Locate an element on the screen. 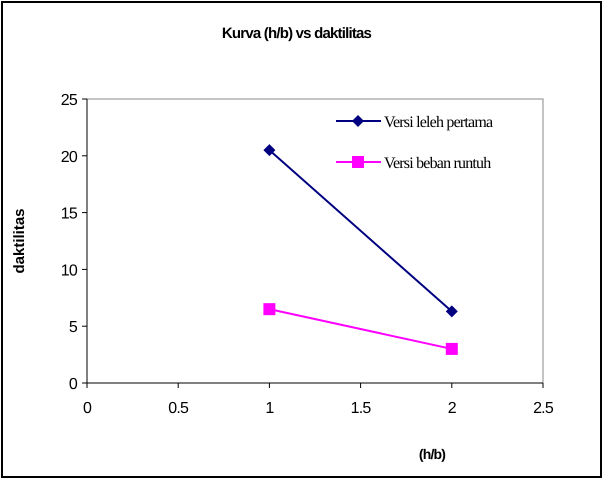 The width and height of the screenshot is (603, 479). x-tick-label: 1.5 is located at coordinates (361, 408).